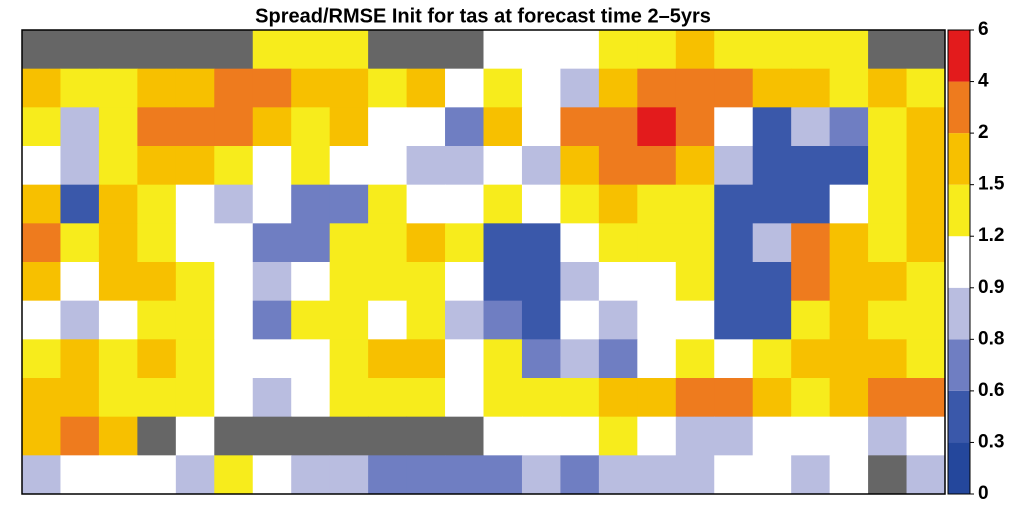 The height and width of the screenshot is (529, 1024). What do you see at coordinates (983, 132) in the screenshot?
I see `colorbar-label: 2` at bounding box center [983, 132].